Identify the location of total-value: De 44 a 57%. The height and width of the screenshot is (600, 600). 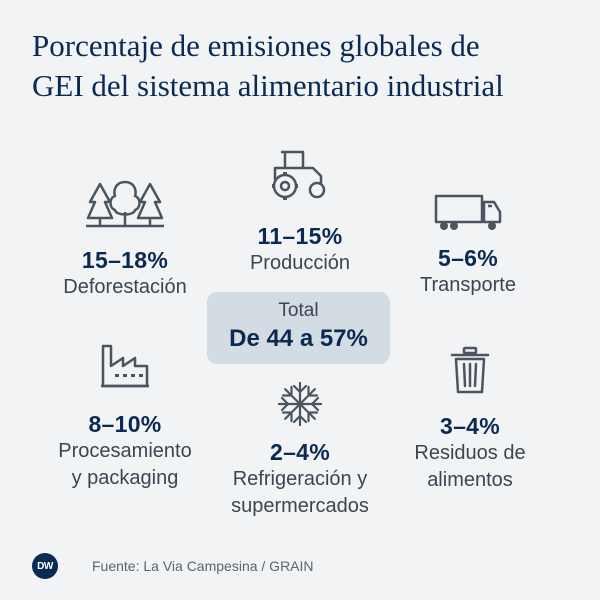
(298, 338).